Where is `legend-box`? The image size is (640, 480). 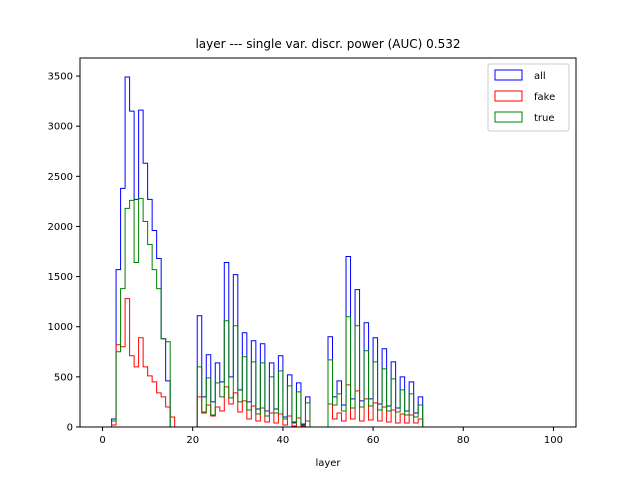
legend-box is located at coordinates (528, 97).